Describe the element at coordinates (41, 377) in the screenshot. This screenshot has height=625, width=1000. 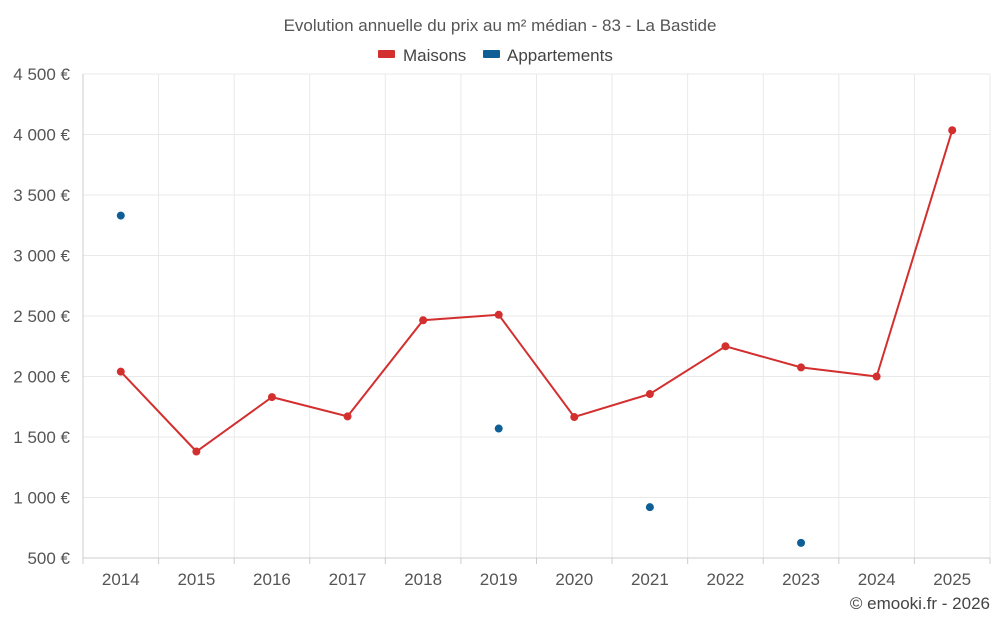
I see `y-tick-label: 2 000 €` at that location.